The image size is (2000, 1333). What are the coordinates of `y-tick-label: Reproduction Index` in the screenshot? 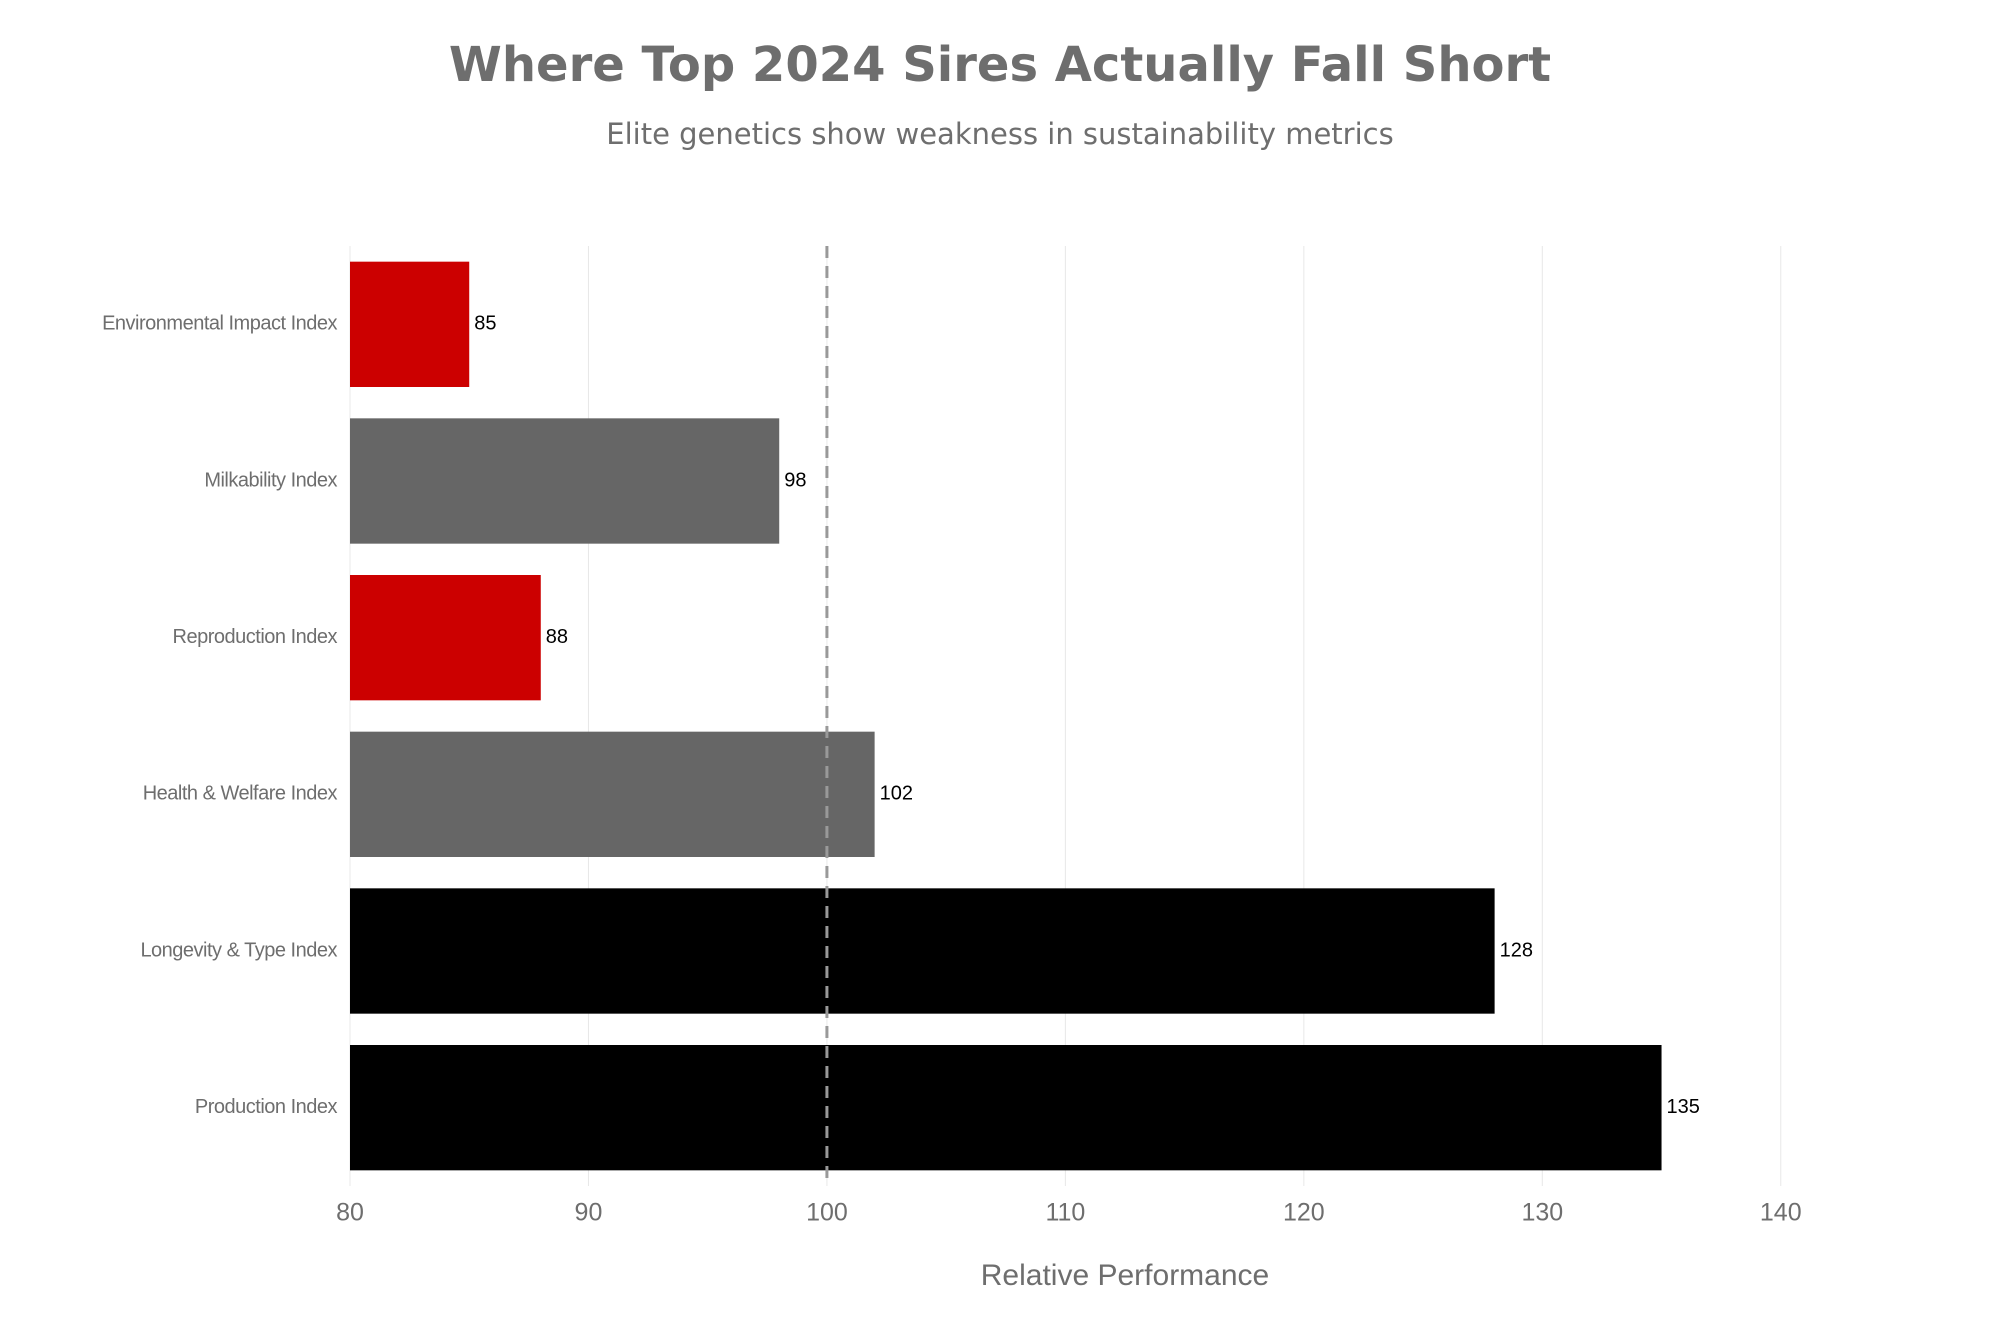 It's located at (255, 637).